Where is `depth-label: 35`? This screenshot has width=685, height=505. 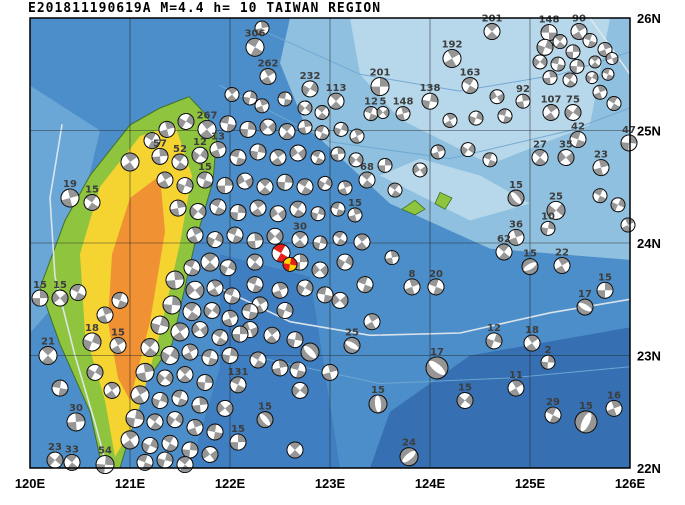 depth-label: 35 is located at coordinates (566, 145).